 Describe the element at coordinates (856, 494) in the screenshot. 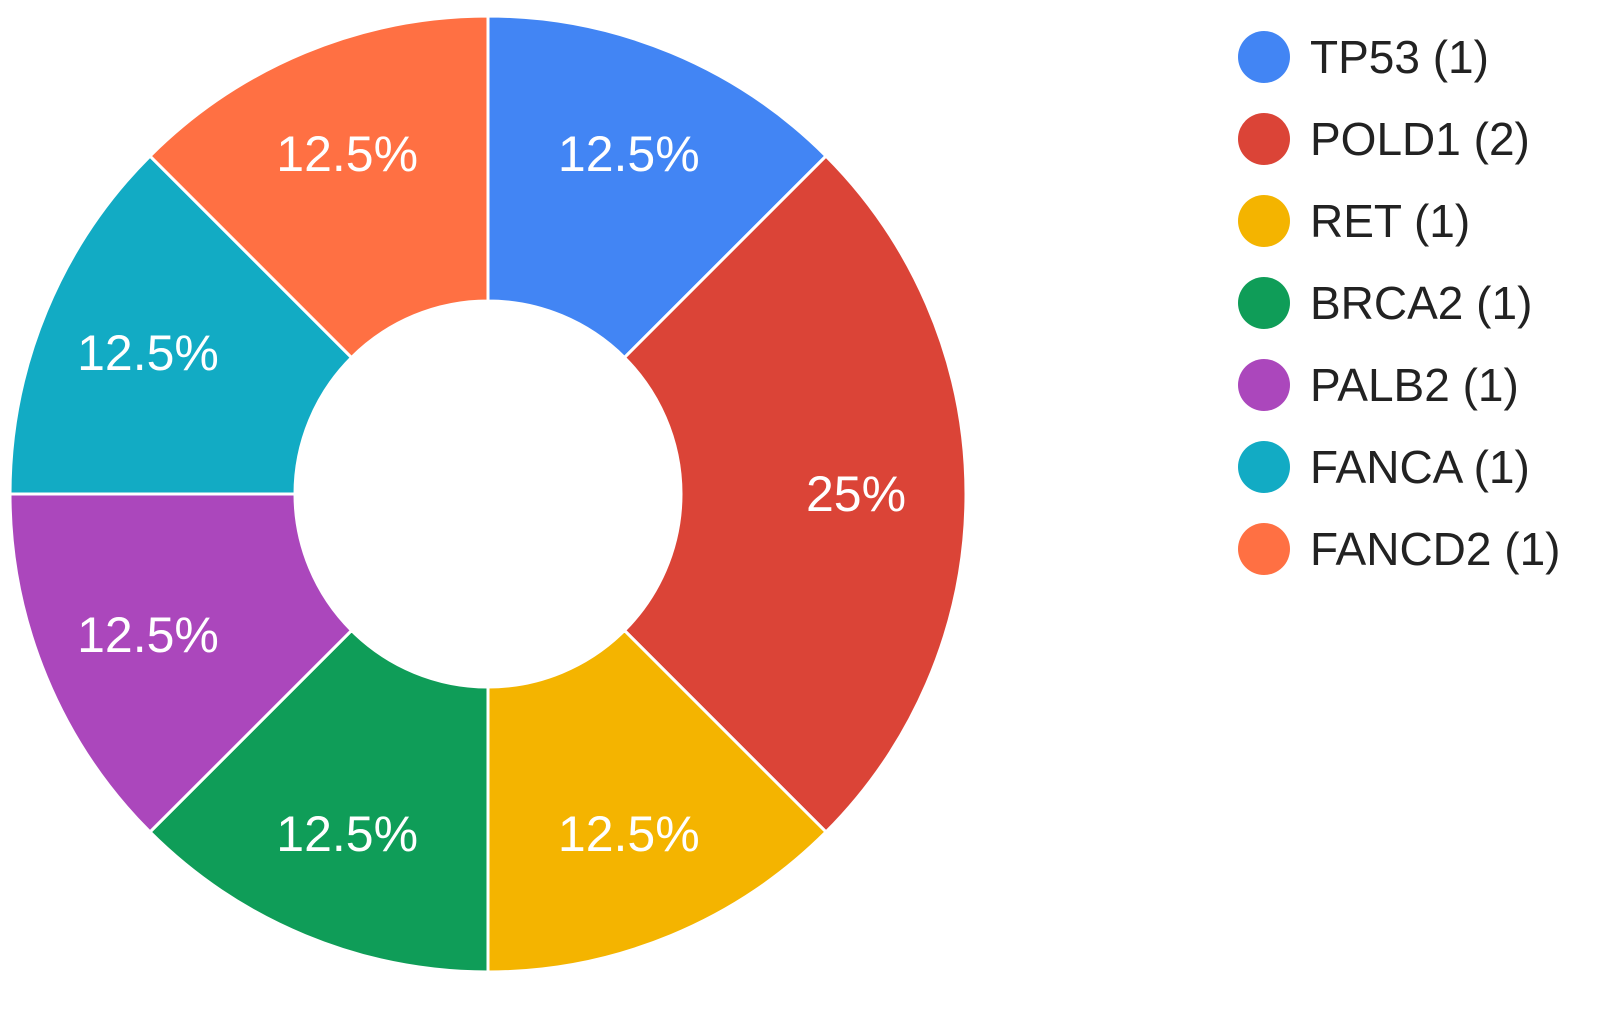

I see `slice-label-pold1: 25%` at that location.